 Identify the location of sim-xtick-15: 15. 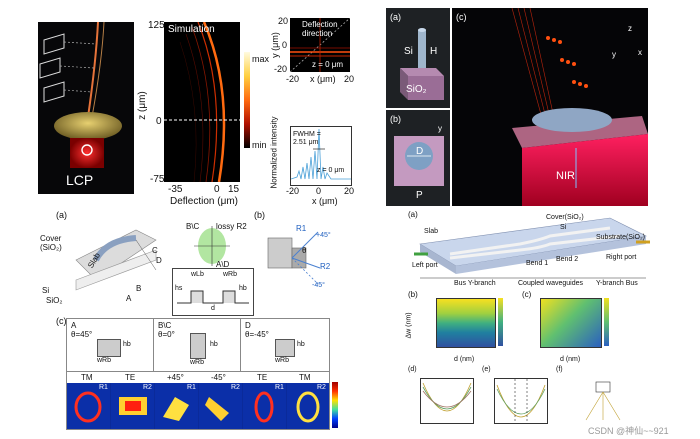
(234, 189).